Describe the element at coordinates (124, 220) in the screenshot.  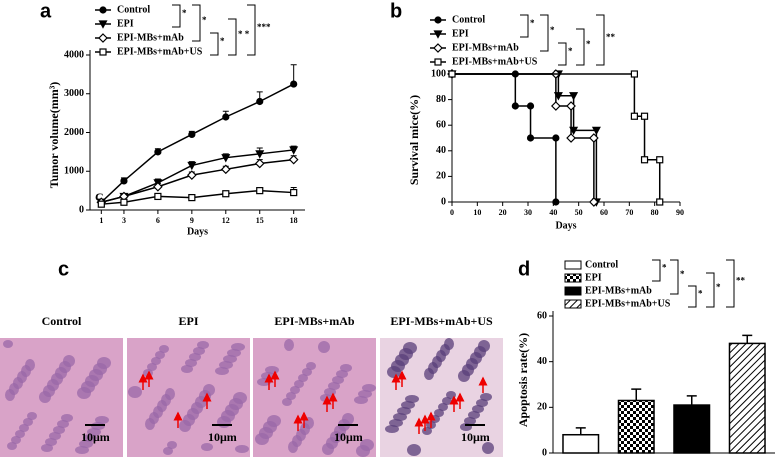
I see `x-tick-label: 3` at that location.